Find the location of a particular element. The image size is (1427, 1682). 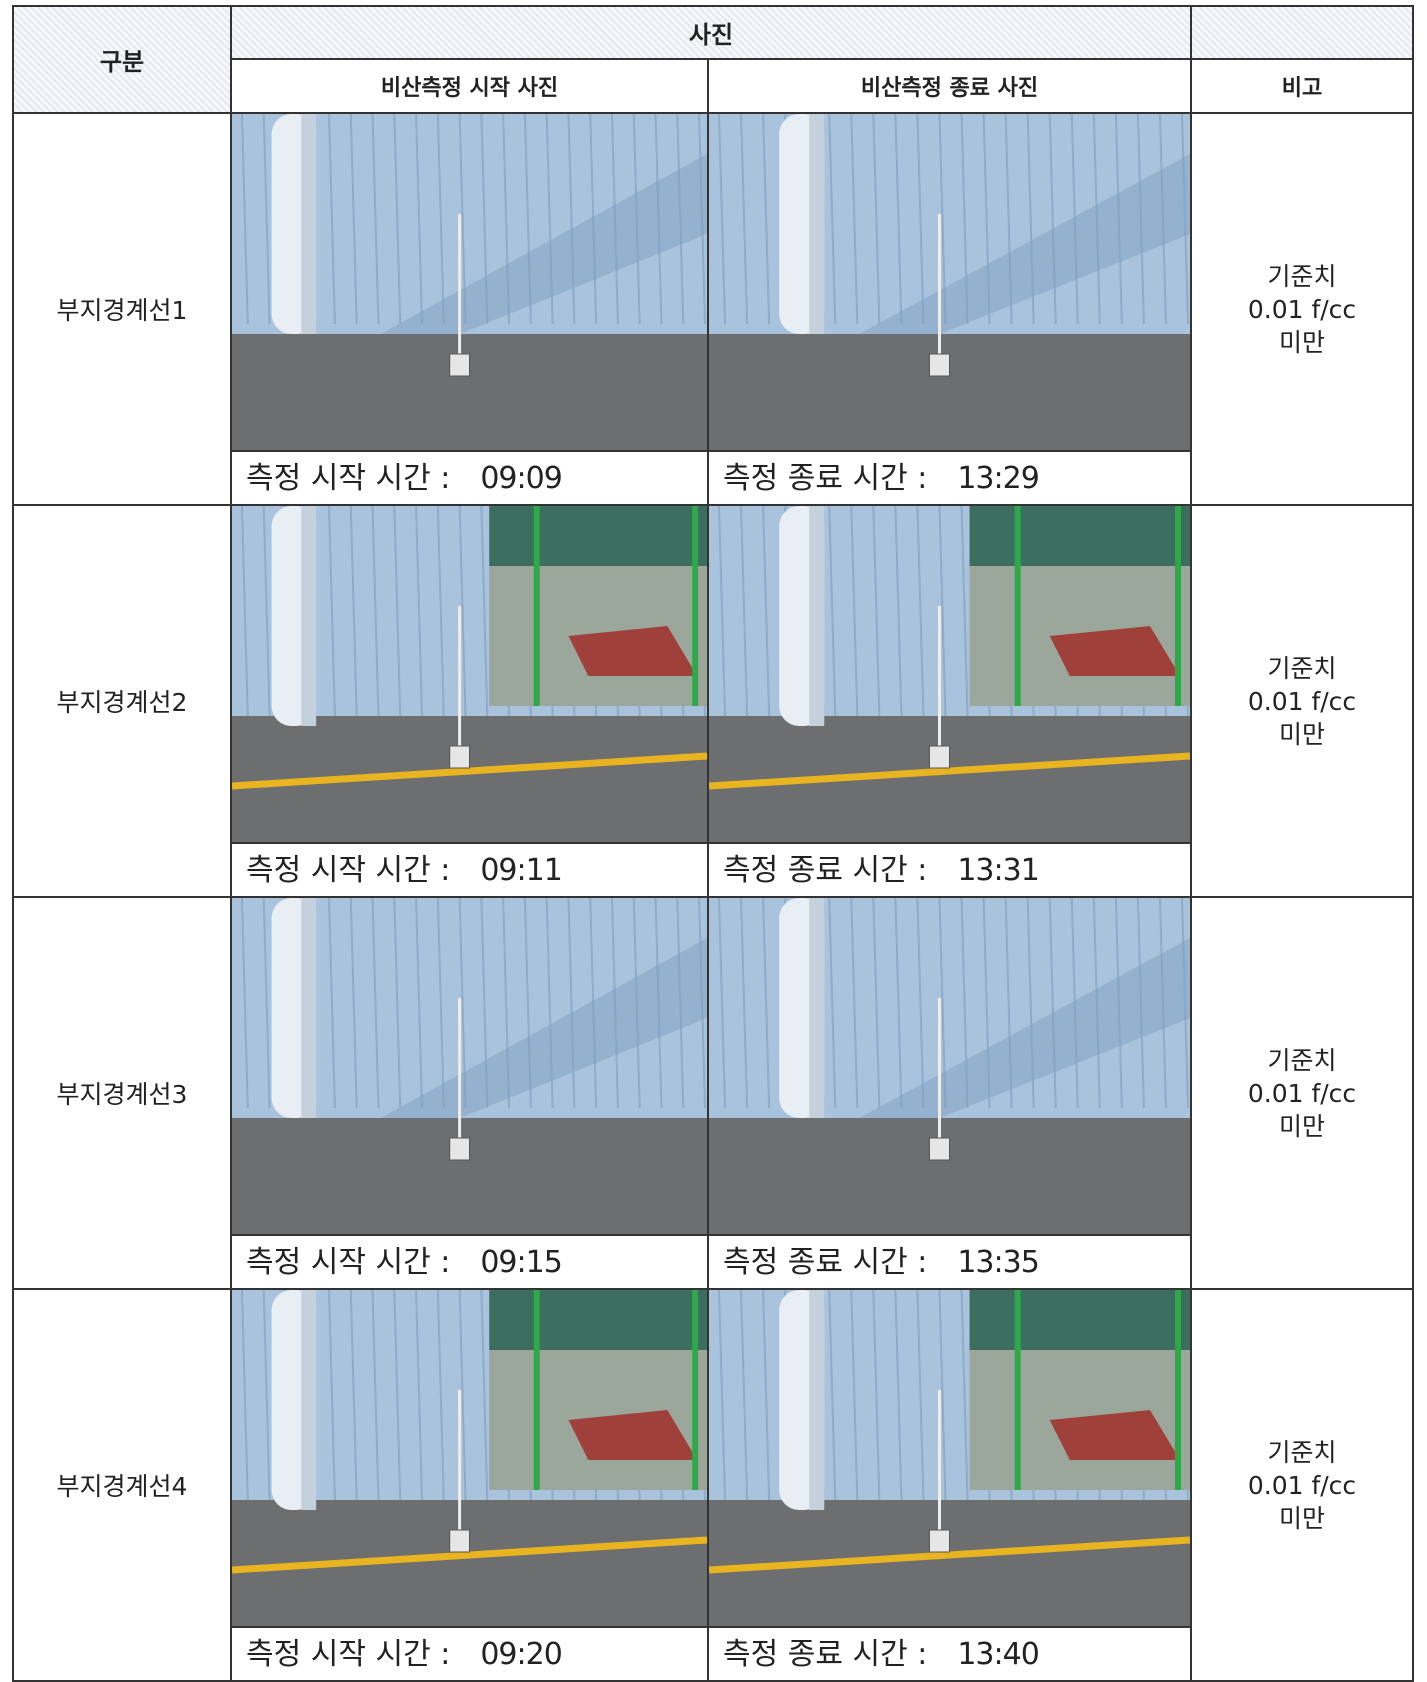

caption: 측정 종료 시간 : 13:31 is located at coordinates (950, 869).